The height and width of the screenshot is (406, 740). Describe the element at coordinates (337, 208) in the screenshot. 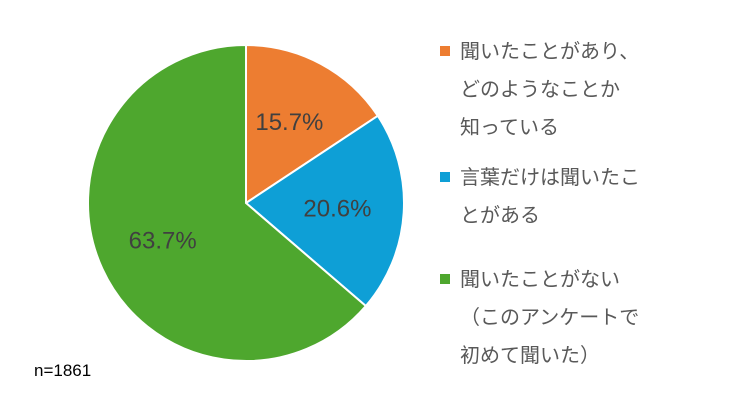

I see `slice-heard-word-label: 20.6%` at that location.